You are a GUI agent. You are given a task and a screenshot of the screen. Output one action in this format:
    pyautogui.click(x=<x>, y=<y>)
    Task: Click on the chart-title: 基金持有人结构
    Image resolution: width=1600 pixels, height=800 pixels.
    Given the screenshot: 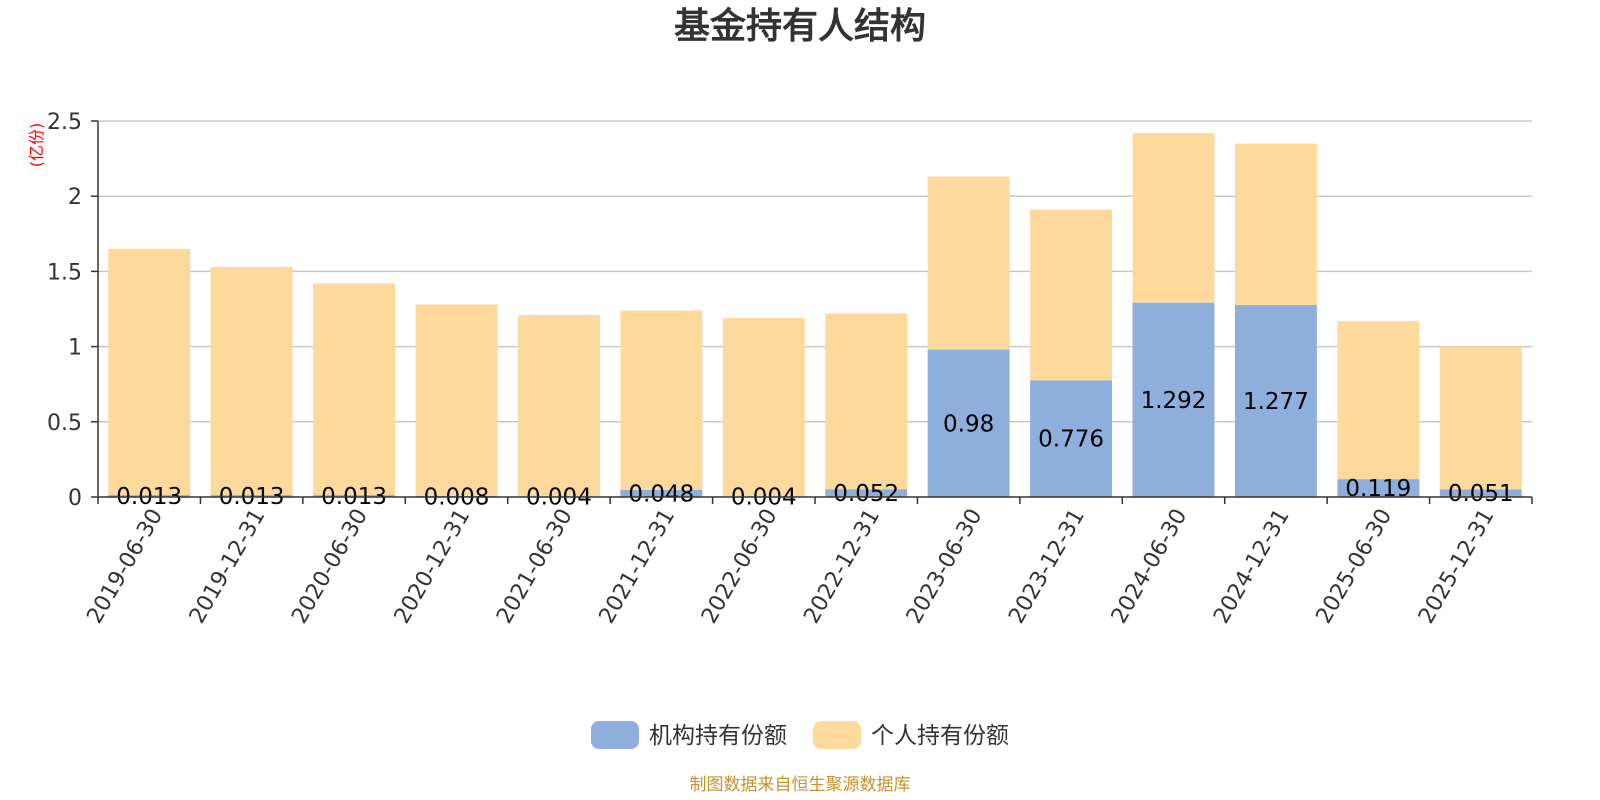 What is the action you would take?
    pyautogui.click(x=800, y=26)
    